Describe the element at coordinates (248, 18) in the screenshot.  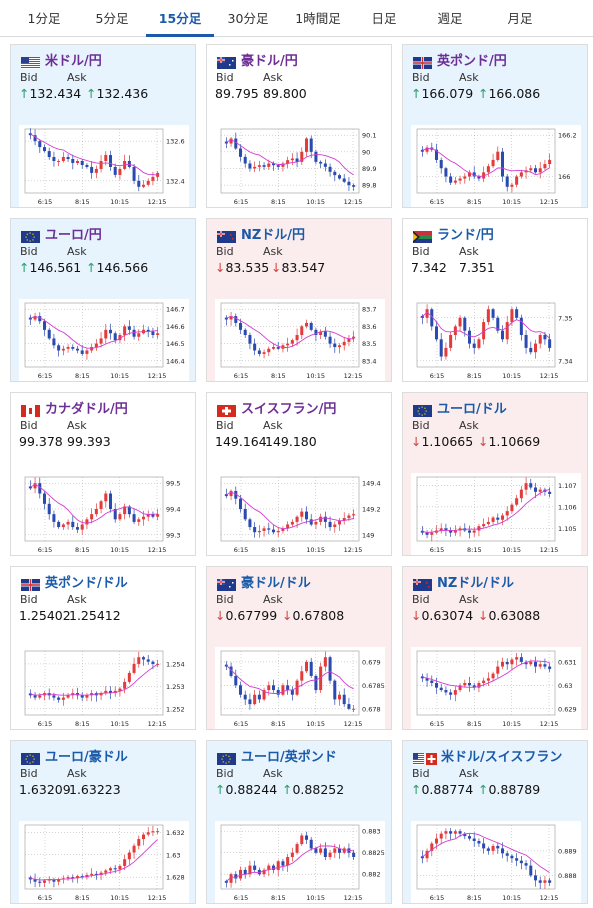
I see `tab-30min: 30分足` at that location.